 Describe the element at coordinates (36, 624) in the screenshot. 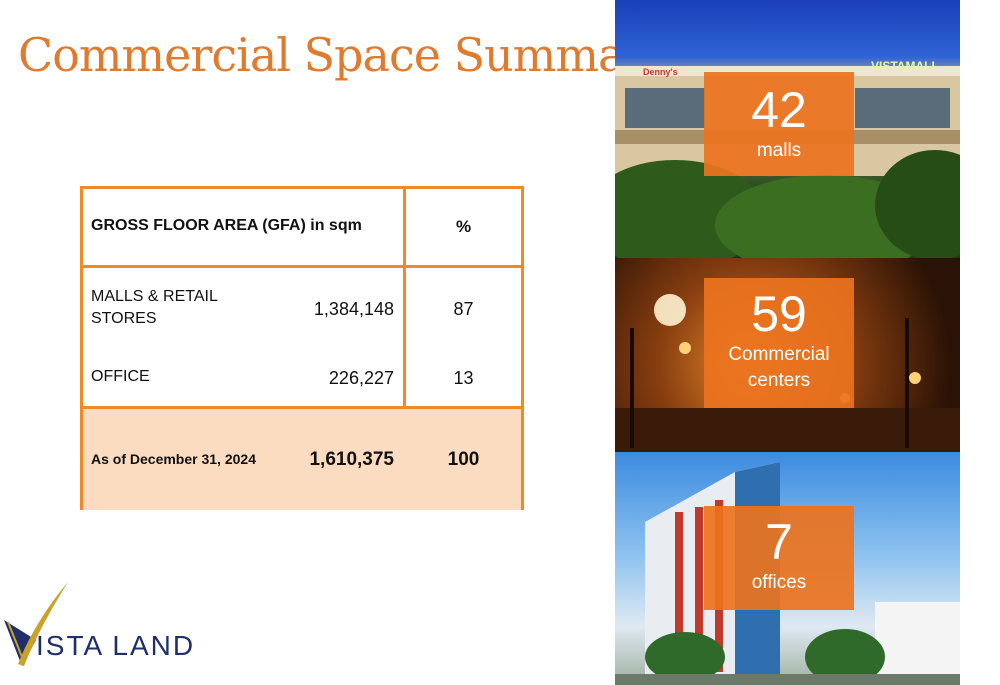

I see `logo-v-mark-icon` at that location.